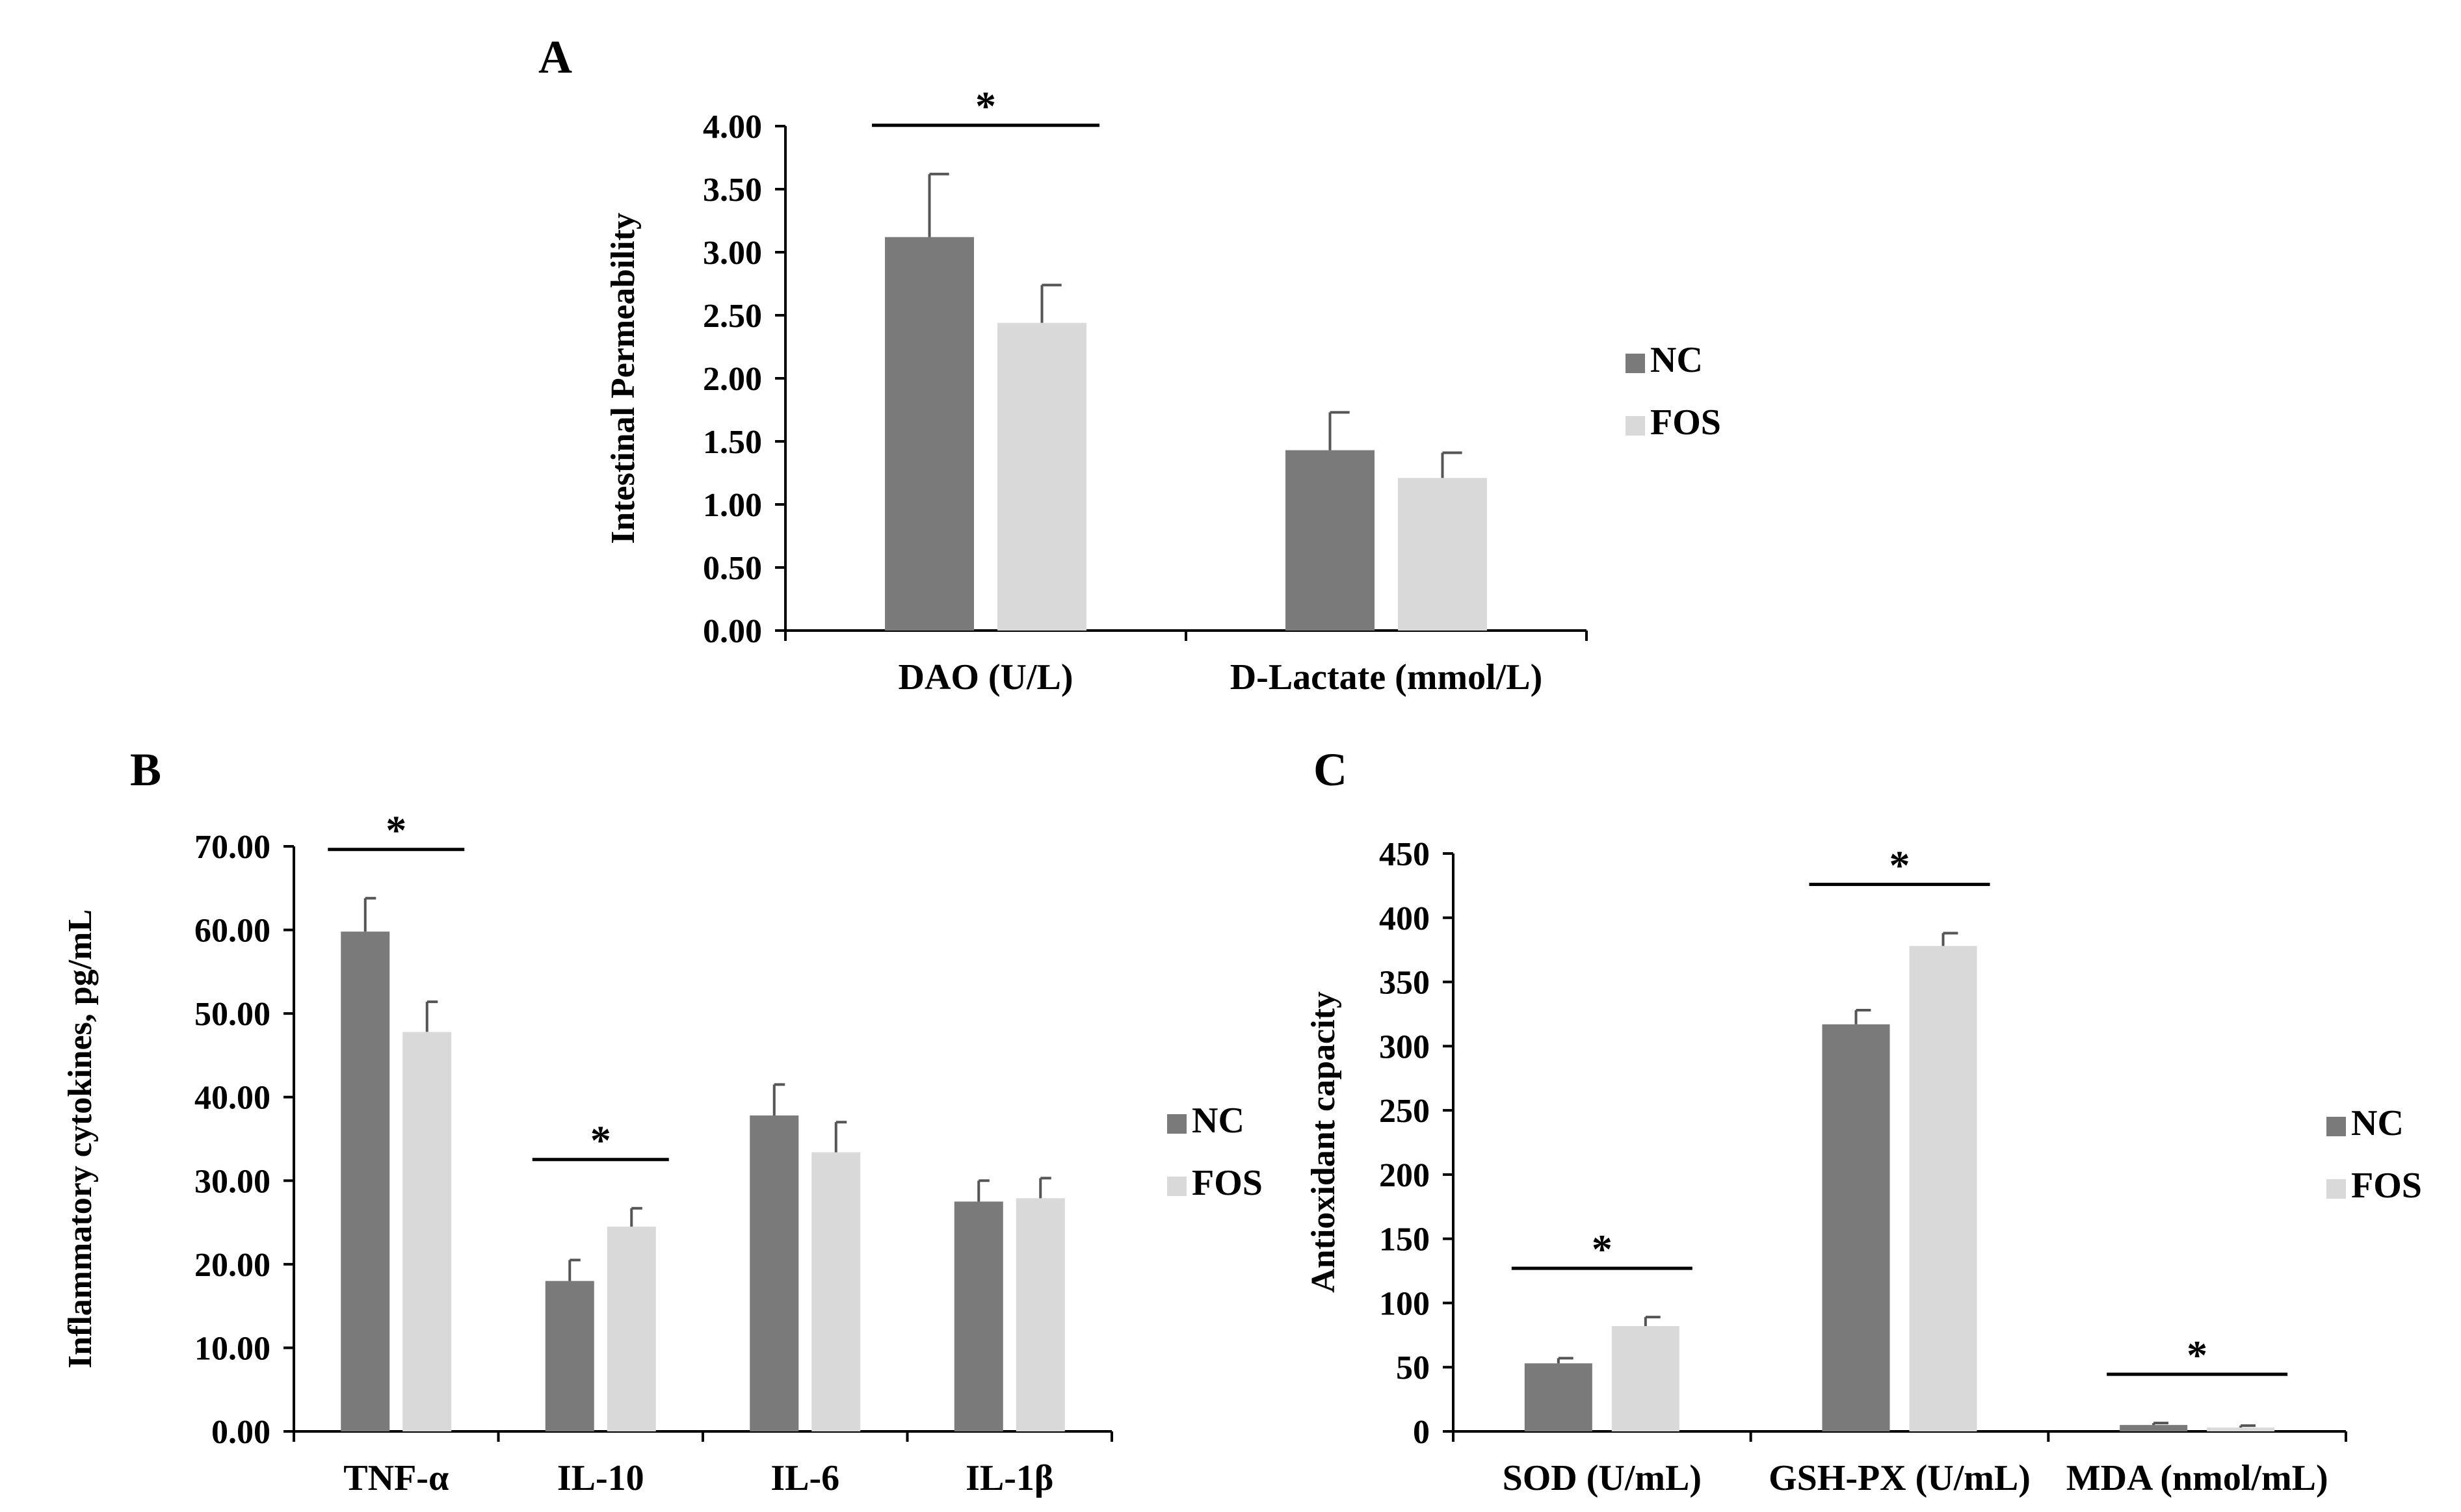  I want to click on y-tick-label: 300, so click(1404, 1046).